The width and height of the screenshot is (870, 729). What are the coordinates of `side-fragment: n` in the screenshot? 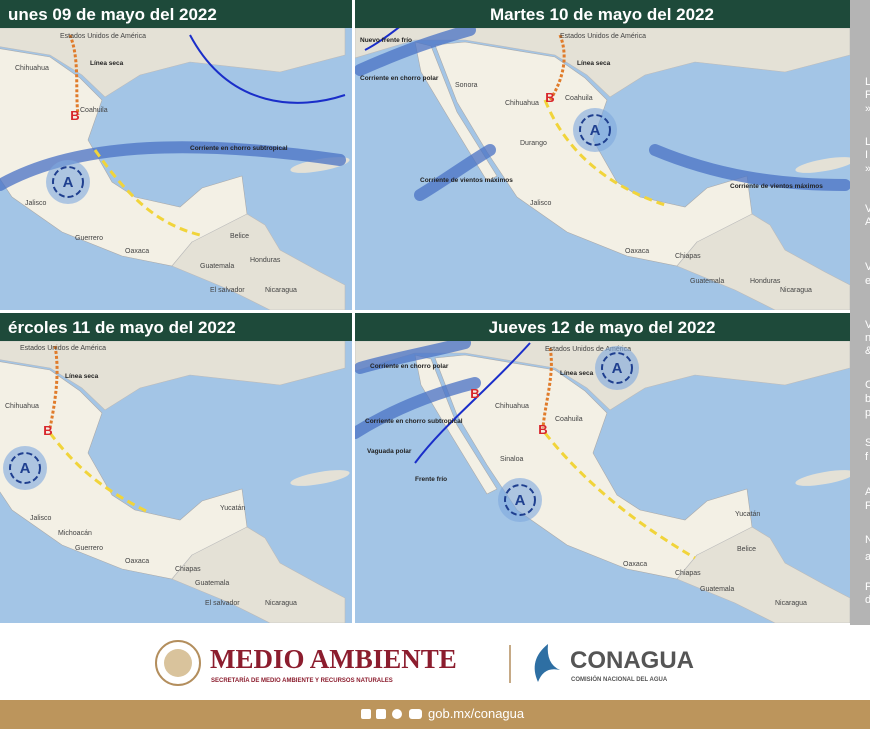 It's located at (867, 338).